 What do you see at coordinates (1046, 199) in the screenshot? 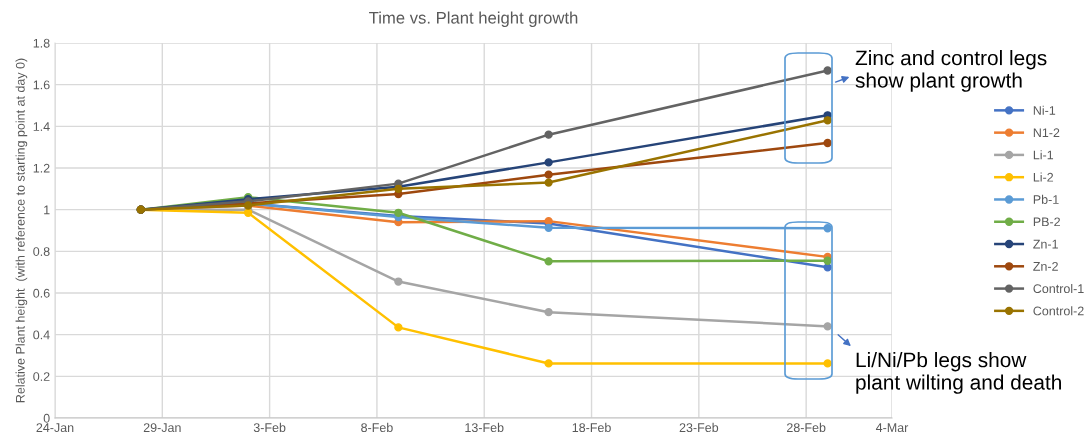
I see `legend-label: Pb-1` at bounding box center [1046, 199].